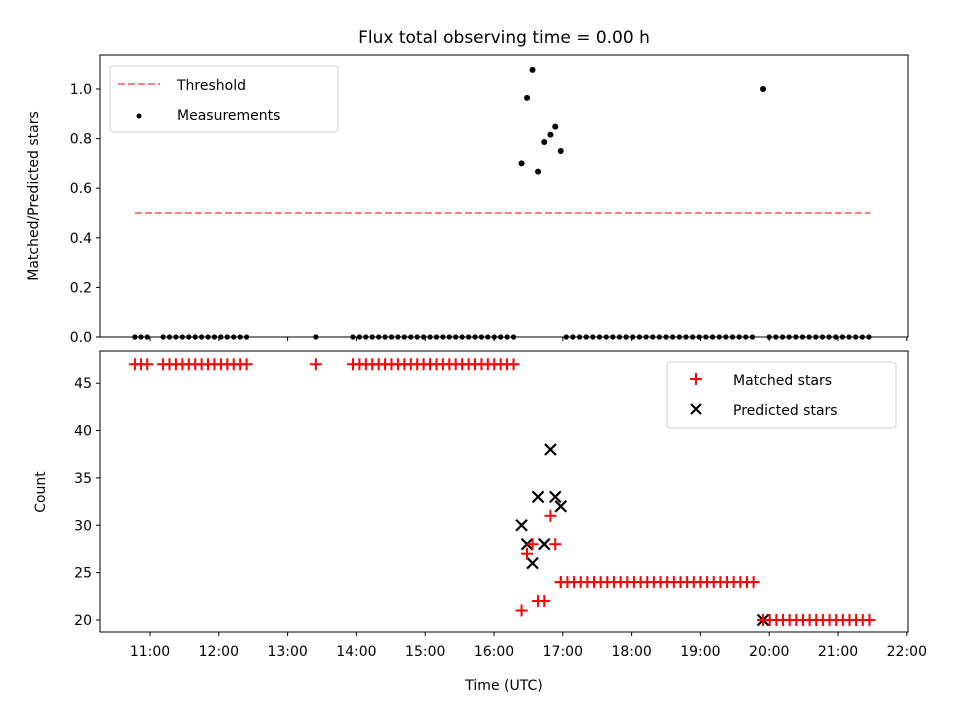 The image size is (960, 724). I want to click on x-tick-label: 20:00, so click(769, 652).